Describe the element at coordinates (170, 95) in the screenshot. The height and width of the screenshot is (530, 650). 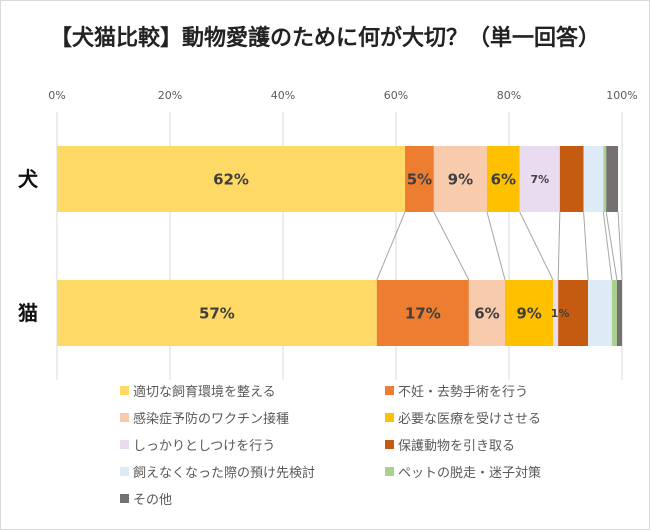
I see `x-tick-label: 20%` at that location.